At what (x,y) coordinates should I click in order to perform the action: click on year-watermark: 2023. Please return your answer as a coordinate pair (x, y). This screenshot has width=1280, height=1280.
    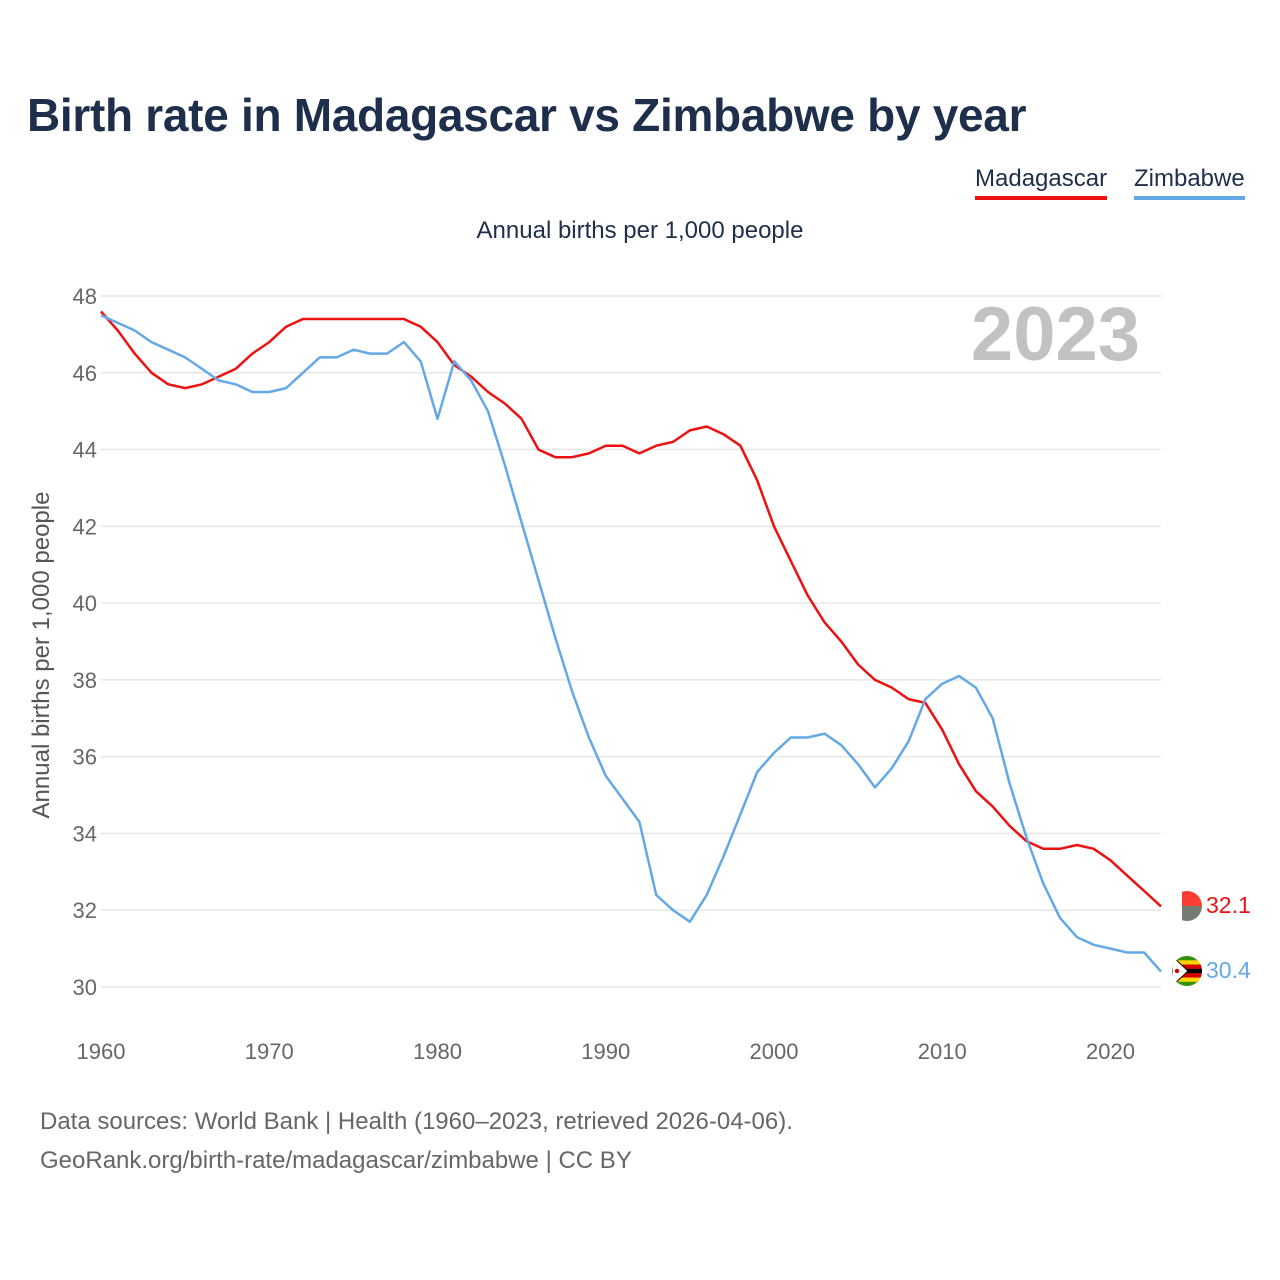
    Looking at the image, I should click on (1055, 334).